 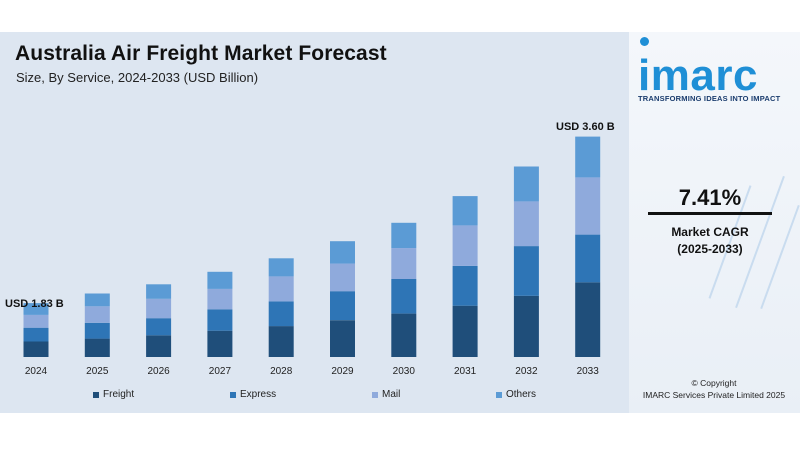 What do you see at coordinates (714, 395) in the screenshot?
I see `company-name: IMARC Services Private Limited 2025` at bounding box center [714, 395].